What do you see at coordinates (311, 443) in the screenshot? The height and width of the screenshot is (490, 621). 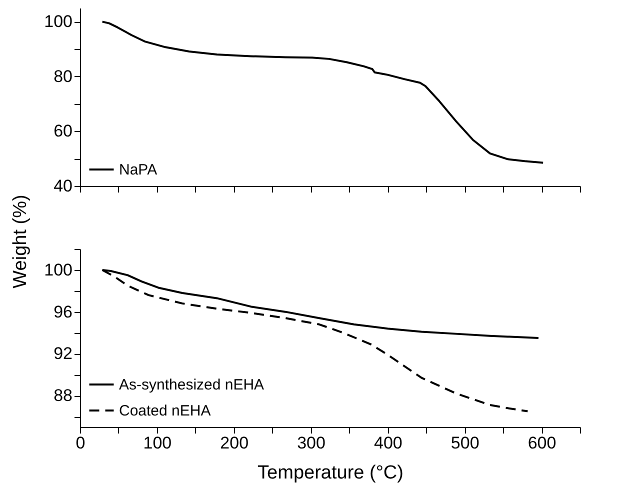 I see `x-tick-label: 300` at bounding box center [311, 443].